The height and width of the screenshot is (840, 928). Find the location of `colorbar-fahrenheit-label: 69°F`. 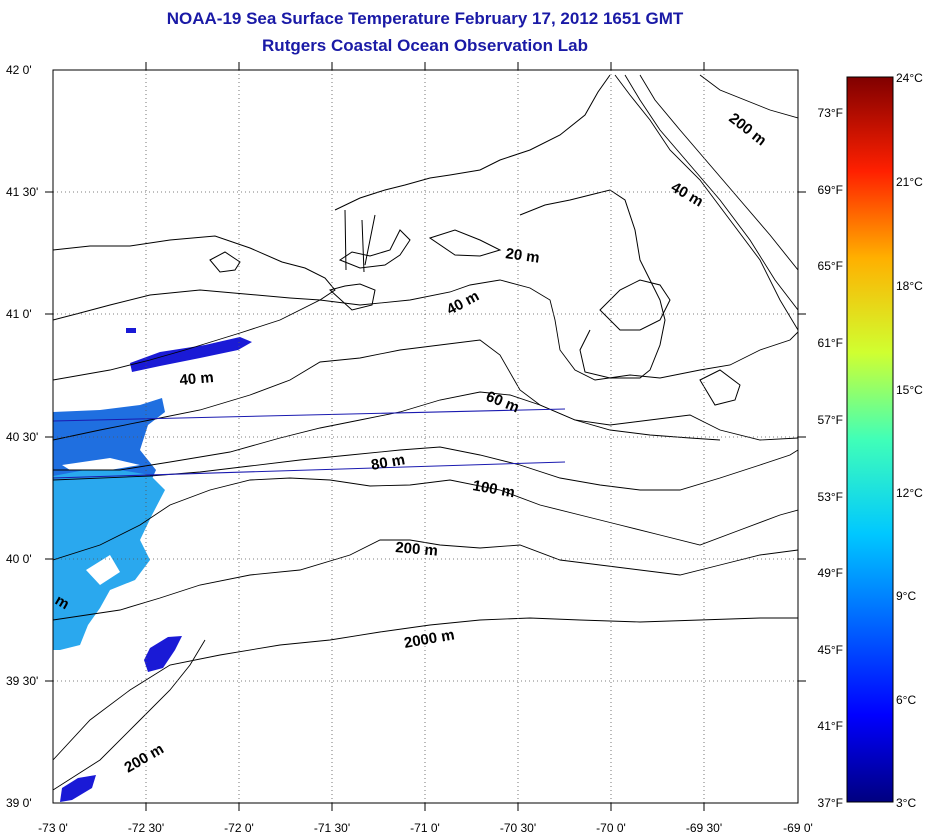

colorbar-fahrenheit-label: 69°F is located at coordinates (830, 190).